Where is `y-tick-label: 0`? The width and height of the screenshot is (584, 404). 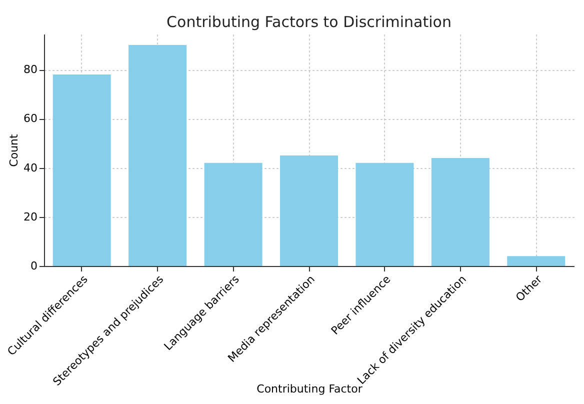
y-tick-label: 0 is located at coordinates (34, 266).